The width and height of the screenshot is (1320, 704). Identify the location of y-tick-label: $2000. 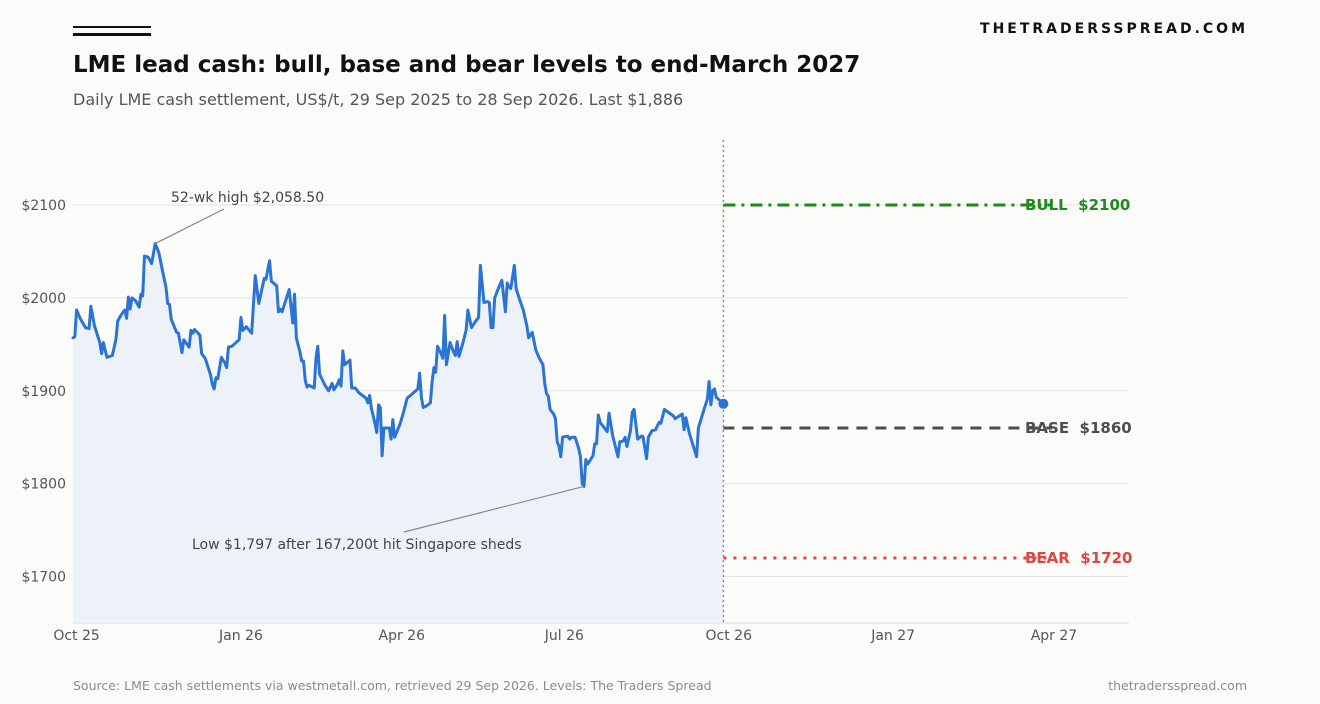
(43, 299).